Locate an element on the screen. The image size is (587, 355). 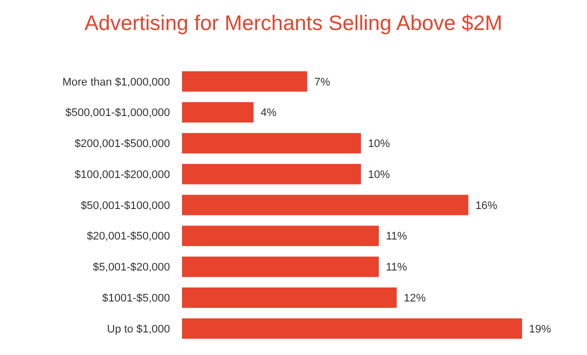
y-tick-label: $50,001-$100,000 is located at coordinates (125, 206).